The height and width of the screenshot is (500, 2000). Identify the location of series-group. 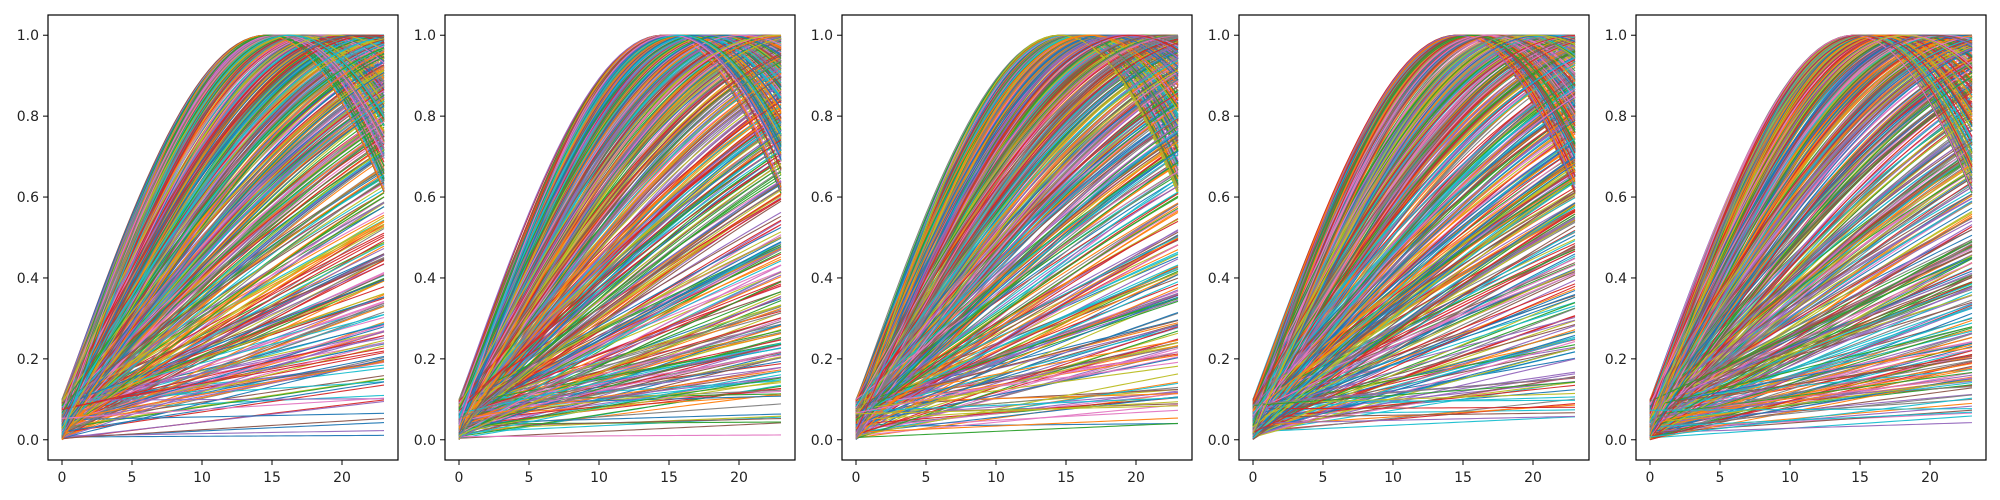
(223, 237).